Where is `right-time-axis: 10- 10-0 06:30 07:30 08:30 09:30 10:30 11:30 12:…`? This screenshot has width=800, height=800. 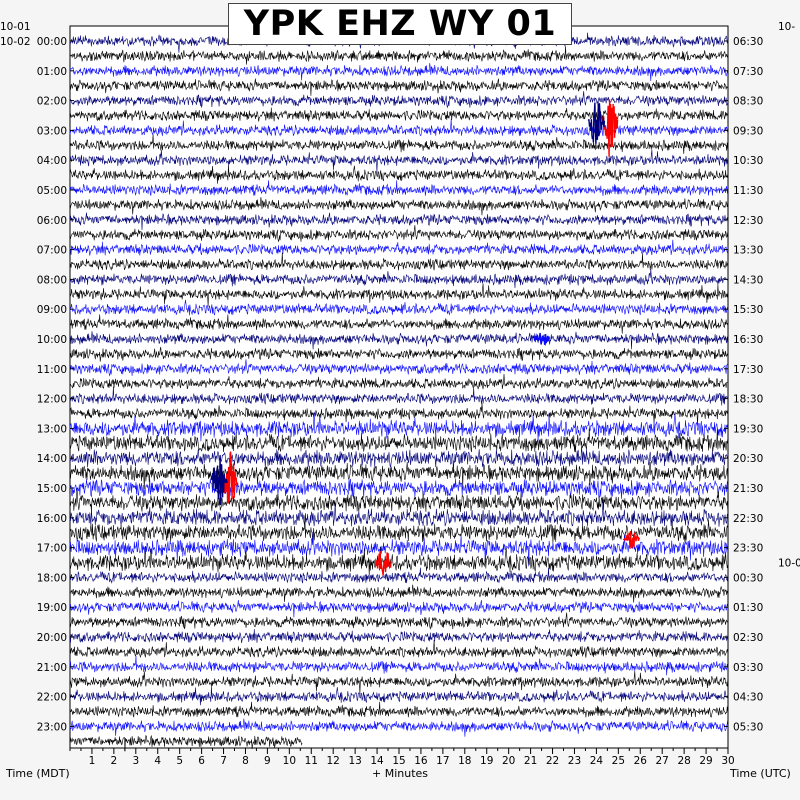 right-time-axis: 10- 10-0 06:30 07:30 08:30 09:30 10:30 11:30 12:… is located at coordinates (762, 377).